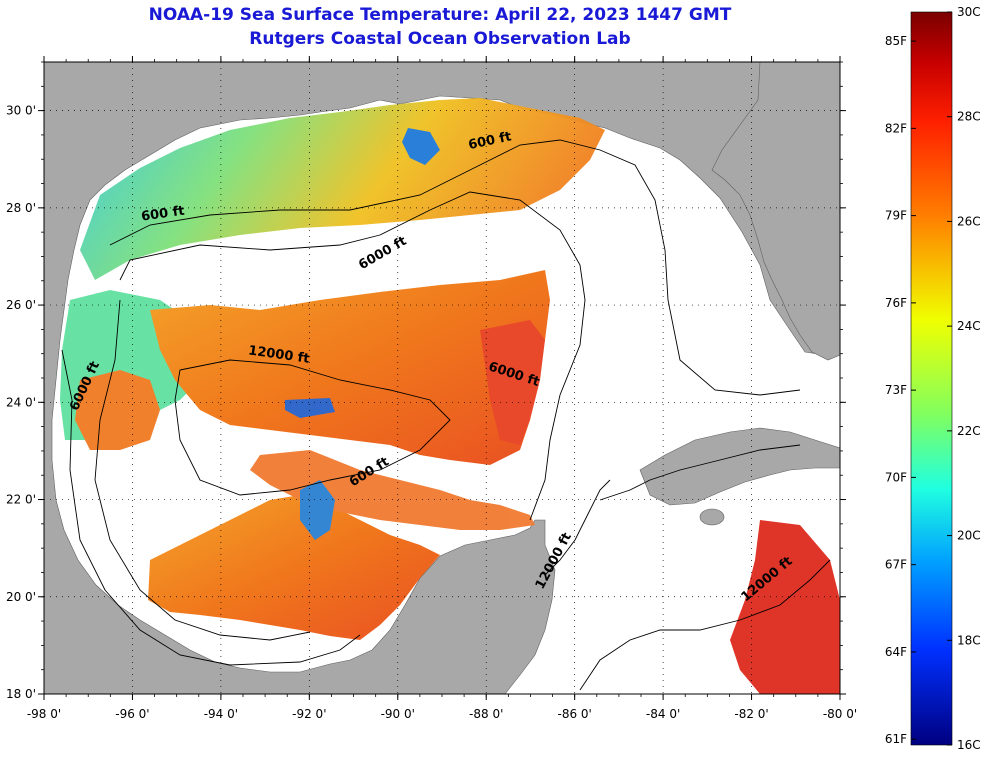 The height and width of the screenshot is (761, 992). I want to click on lat-tick-label: 22 0', so click(21, 500).